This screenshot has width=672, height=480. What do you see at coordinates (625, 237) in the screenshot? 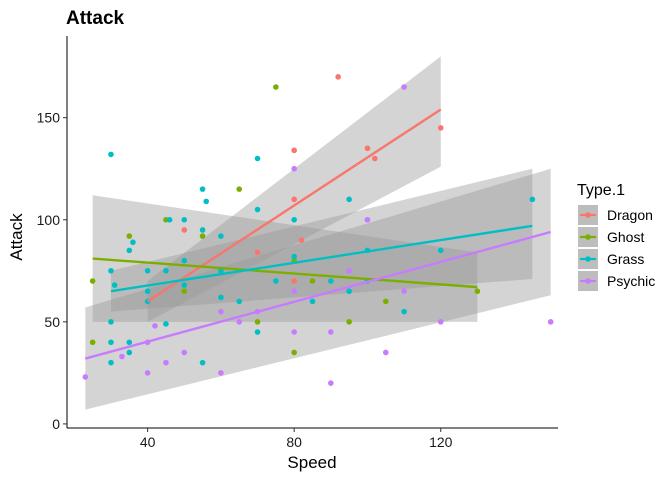
I see `legend-label-ghost: Ghost` at bounding box center [625, 237].